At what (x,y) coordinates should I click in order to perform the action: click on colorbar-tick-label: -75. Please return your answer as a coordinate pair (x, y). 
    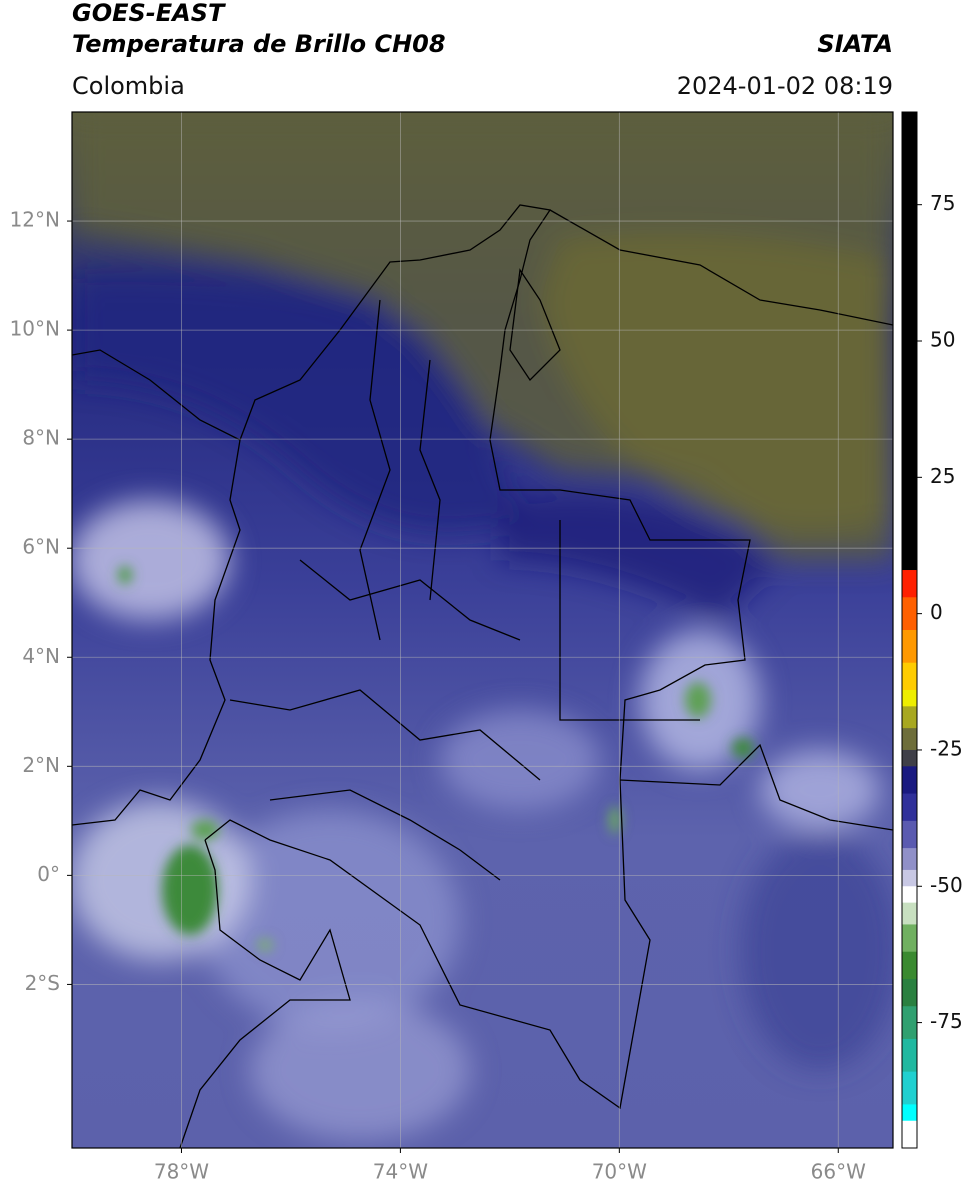
    Looking at the image, I should click on (946, 1021).